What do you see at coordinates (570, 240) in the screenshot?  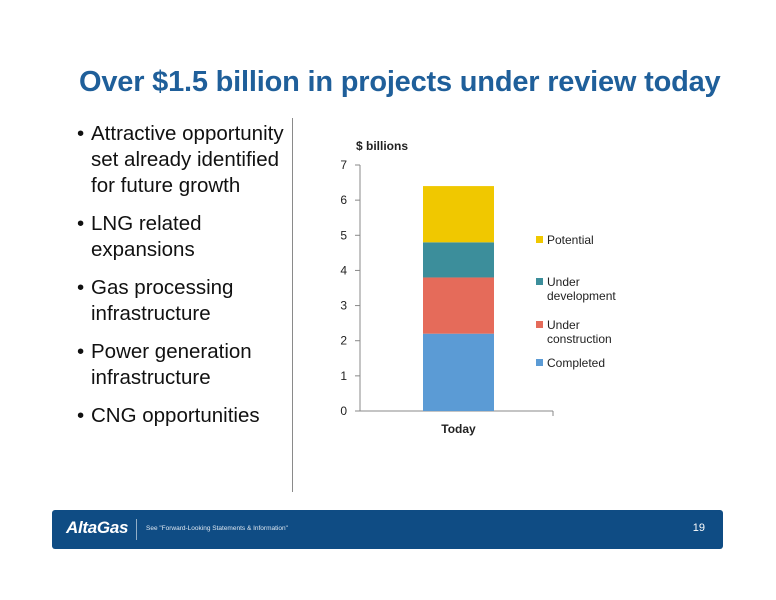 I see `legend-label: Potential` at bounding box center [570, 240].